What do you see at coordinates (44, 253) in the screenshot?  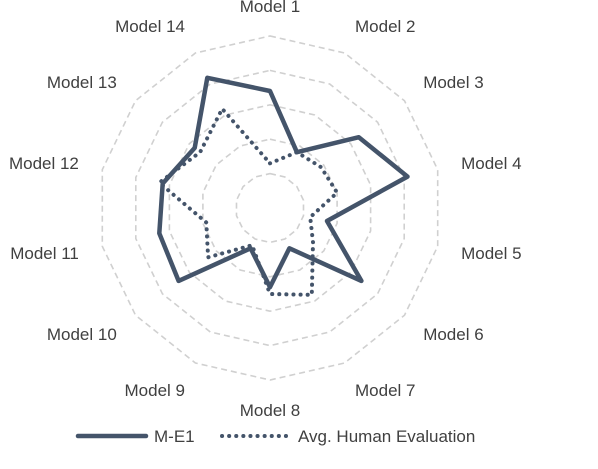 I see `axis-label-model-11: Model 11` at bounding box center [44, 253].